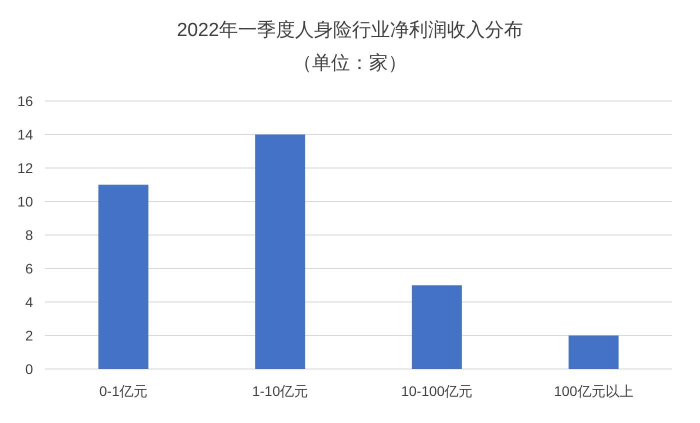 This screenshot has height=423, width=700. Describe the element at coordinates (350, 30) in the screenshot. I see `chart-title: 2022年一季度人身险行业净利润收入分布` at that location.